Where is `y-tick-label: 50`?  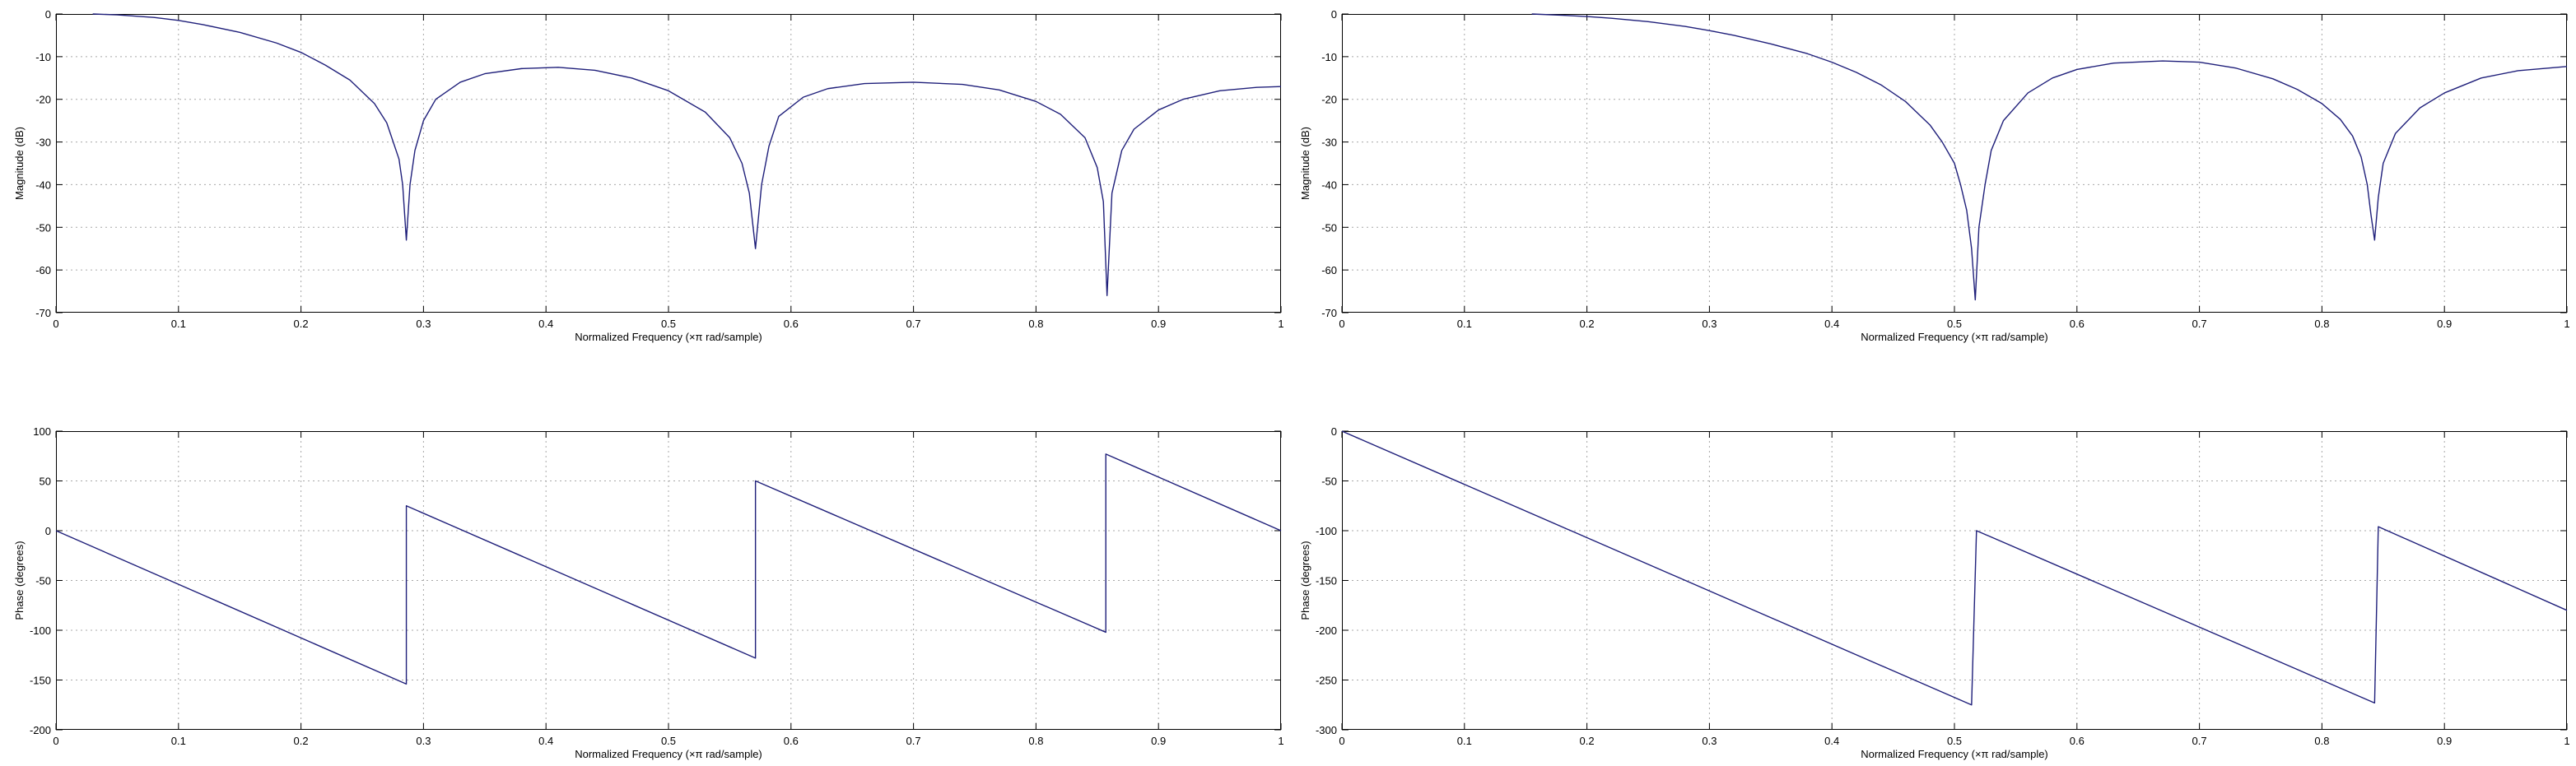
y-tick-label: 50 is located at coordinates (45, 482).